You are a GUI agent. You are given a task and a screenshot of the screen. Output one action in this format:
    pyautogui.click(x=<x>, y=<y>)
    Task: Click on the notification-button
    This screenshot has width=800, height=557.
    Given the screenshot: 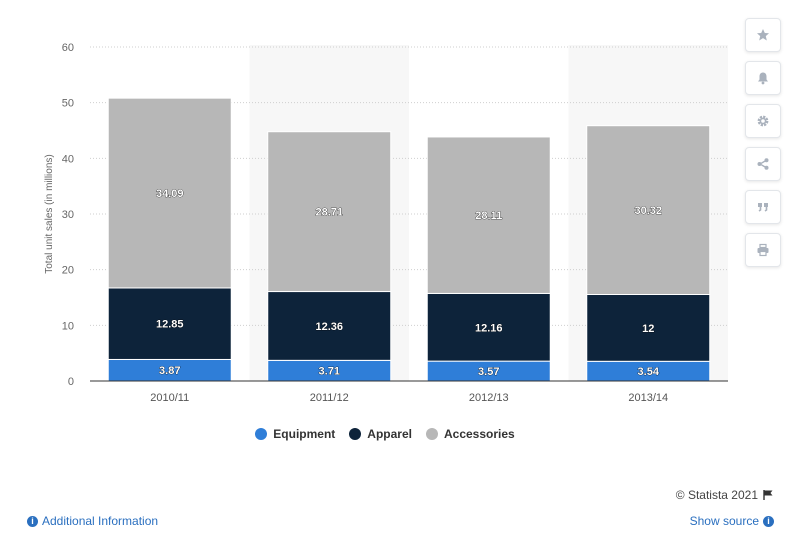 What is the action you would take?
    pyautogui.click(x=763, y=78)
    